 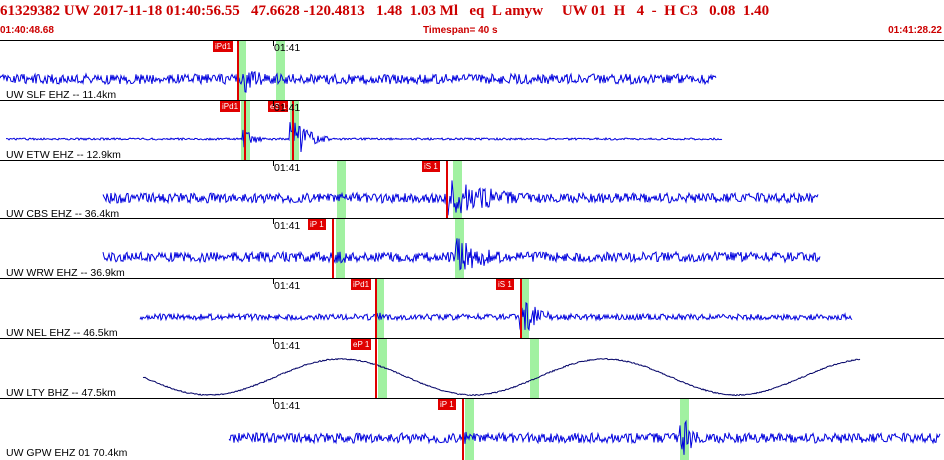 I want to click on trace-panel: iS 1 01:41 UW CBS EHZ -- 36.4km, so click(x=472, y=190).